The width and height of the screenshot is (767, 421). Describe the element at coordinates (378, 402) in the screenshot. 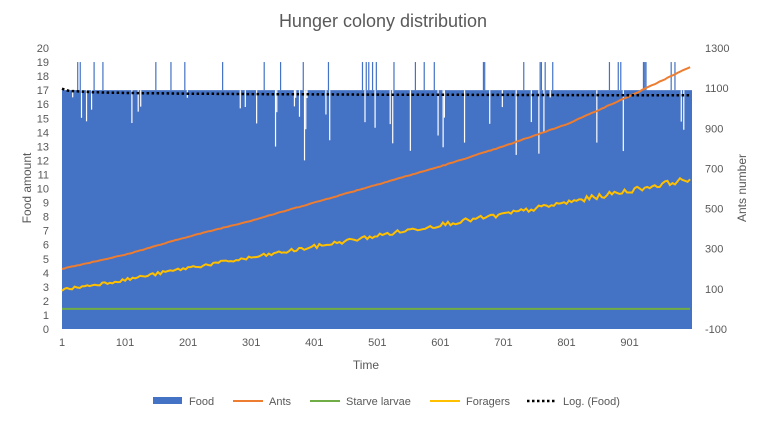

I see `legend-label-starve-larvae: Starve larvae` at that location.